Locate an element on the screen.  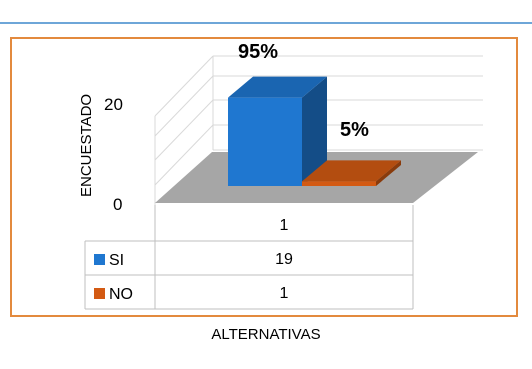
header-rule is located at coordinates (266, 12).